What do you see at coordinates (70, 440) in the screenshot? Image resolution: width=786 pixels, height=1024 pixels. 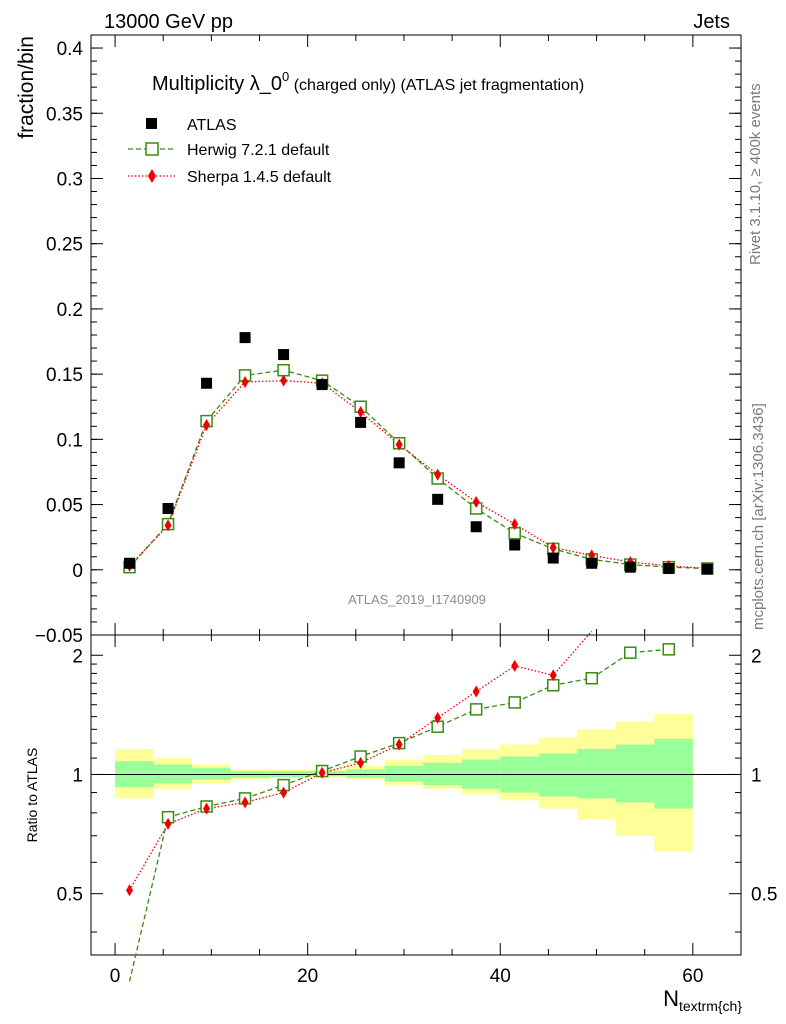 I see `y-tick-label: 0.1` at bounding box center [70, 440].